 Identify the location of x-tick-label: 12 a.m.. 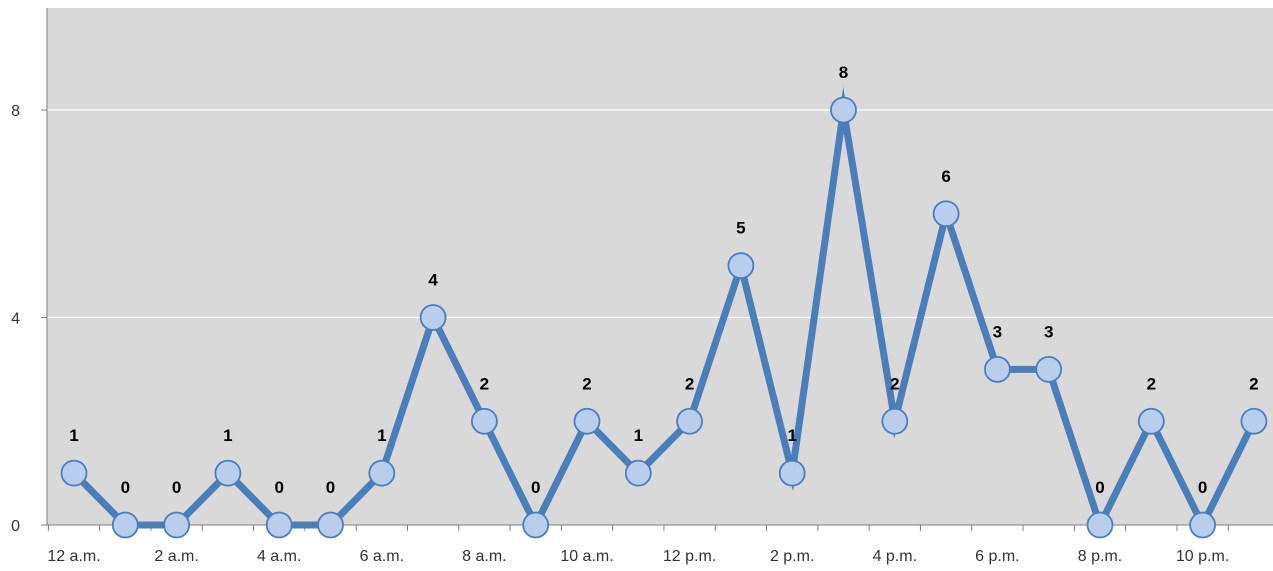
(73, 556).